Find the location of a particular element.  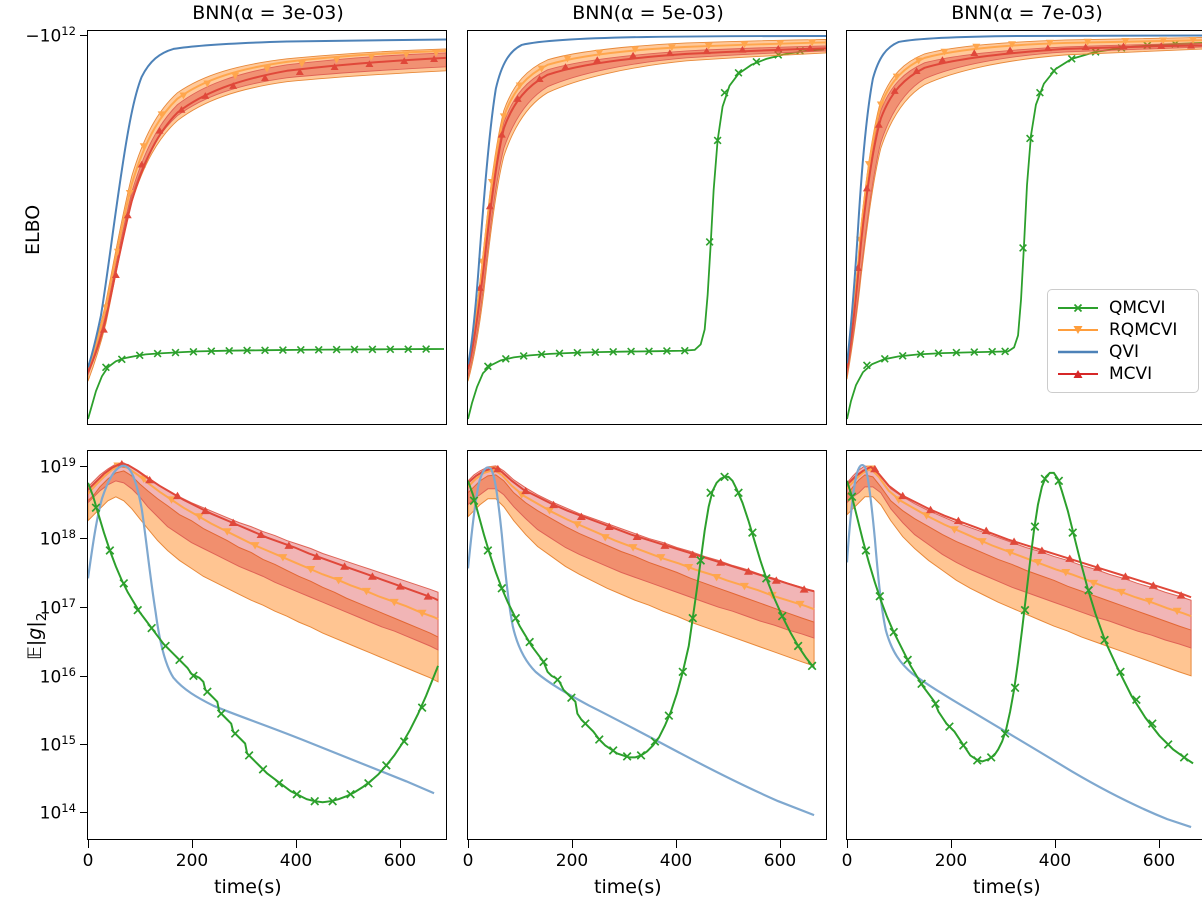

top-row-ytick-label: −1012 is located at coordinates (50, 35).